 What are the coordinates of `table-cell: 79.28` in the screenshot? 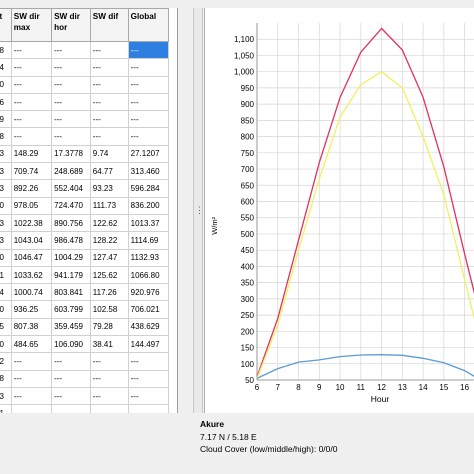 It's located at (109, 327).